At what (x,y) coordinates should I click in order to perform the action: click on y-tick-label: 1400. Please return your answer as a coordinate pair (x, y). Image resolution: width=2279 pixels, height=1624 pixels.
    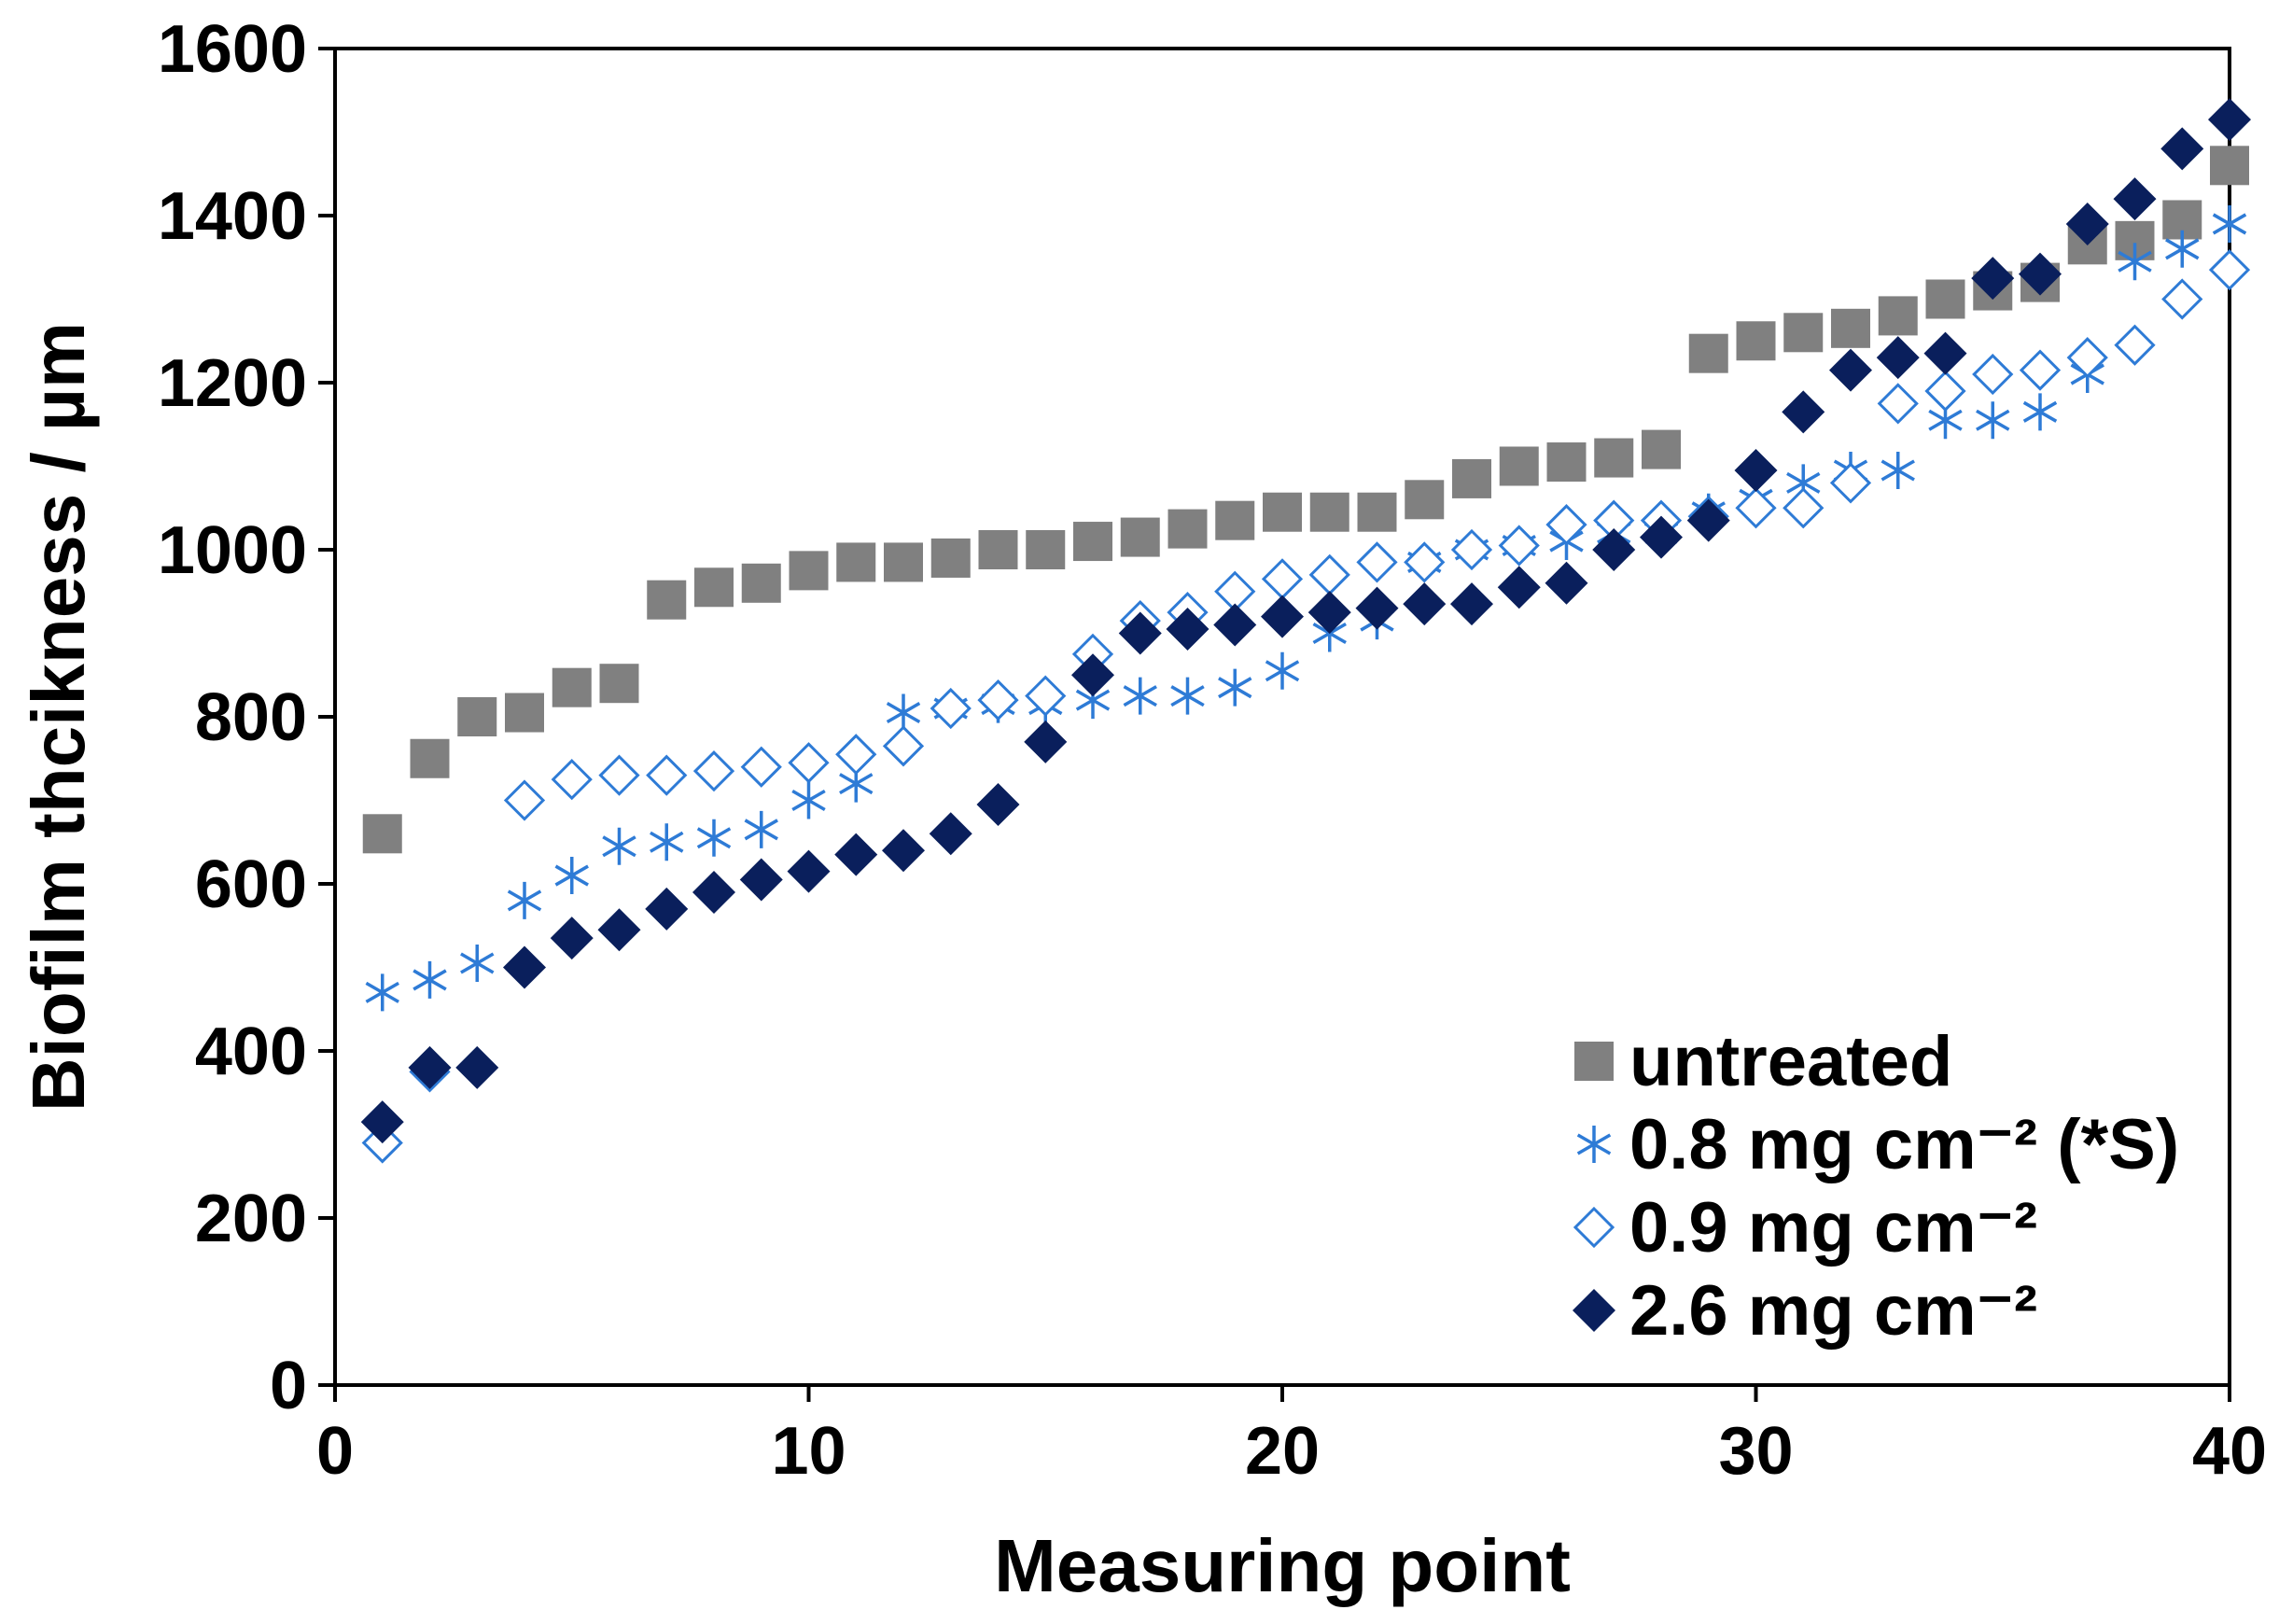
    Looking at the image, I should click on (233, 216).